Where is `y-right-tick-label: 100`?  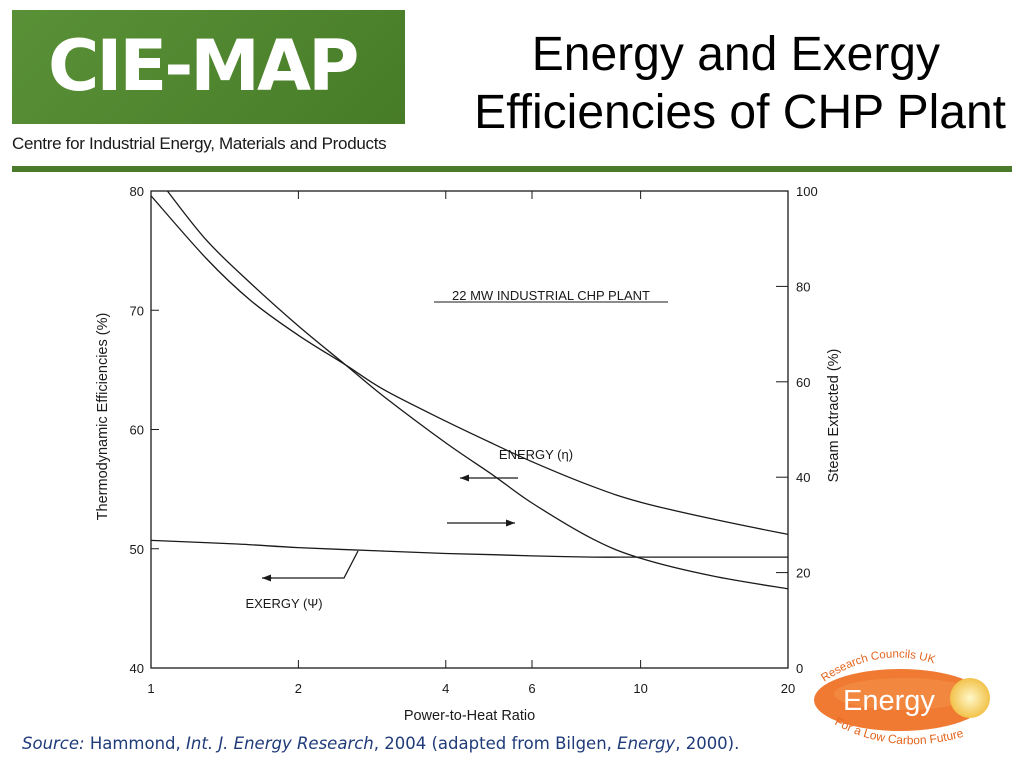 y-right-tick-label: 100 is located at coordinates (807, 191).